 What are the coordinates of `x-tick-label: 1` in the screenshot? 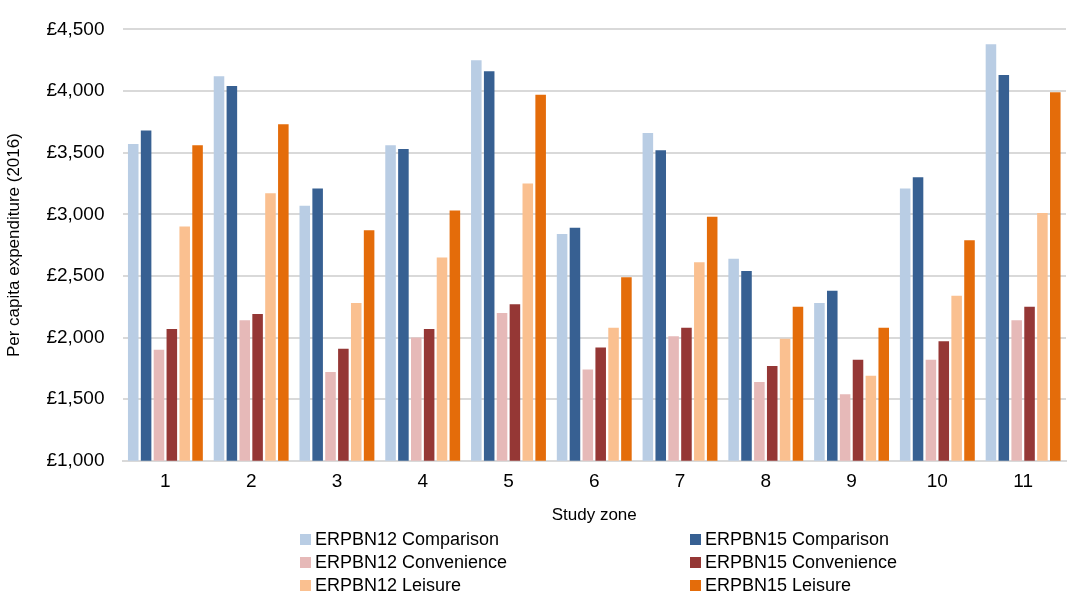 It's located at (165, 481).